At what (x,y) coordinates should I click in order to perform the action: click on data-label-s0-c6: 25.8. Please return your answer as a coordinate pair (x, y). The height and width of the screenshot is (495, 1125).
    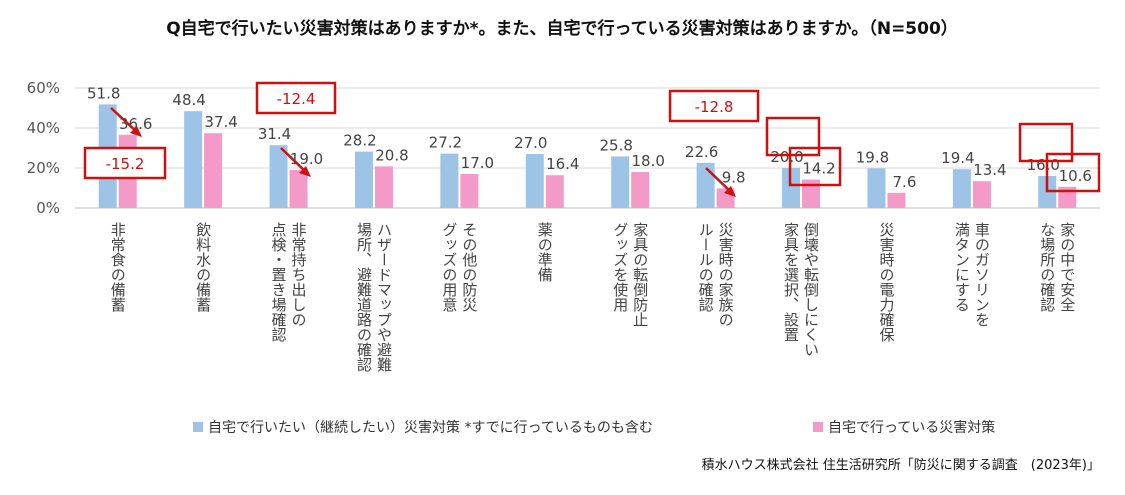
    Looking at the image, I should click on (616, 145).